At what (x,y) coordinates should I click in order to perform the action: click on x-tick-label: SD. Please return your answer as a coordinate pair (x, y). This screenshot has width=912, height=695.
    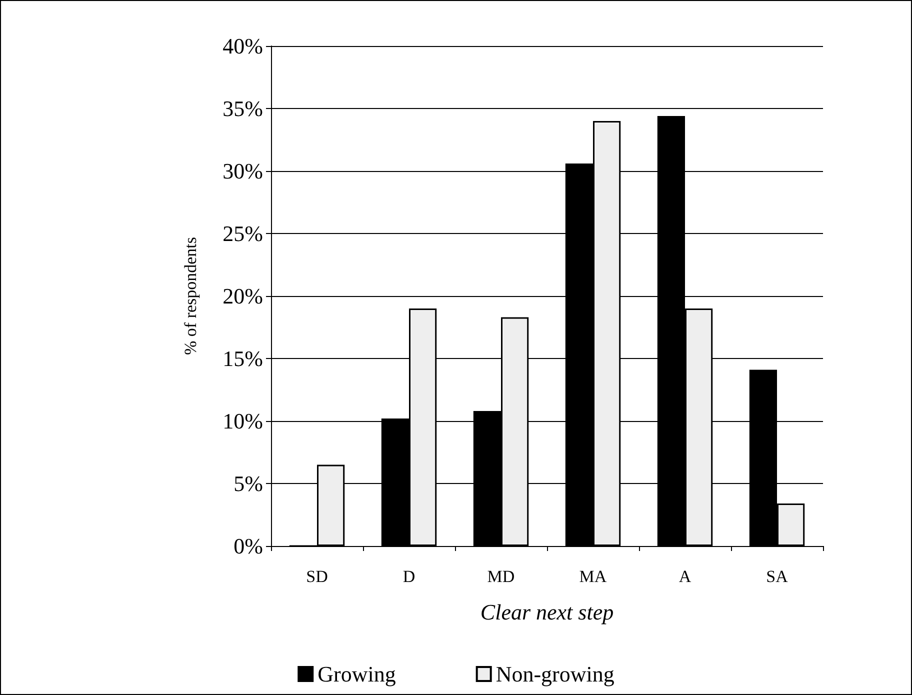
    Looking at the image, I should click on (317, 576).